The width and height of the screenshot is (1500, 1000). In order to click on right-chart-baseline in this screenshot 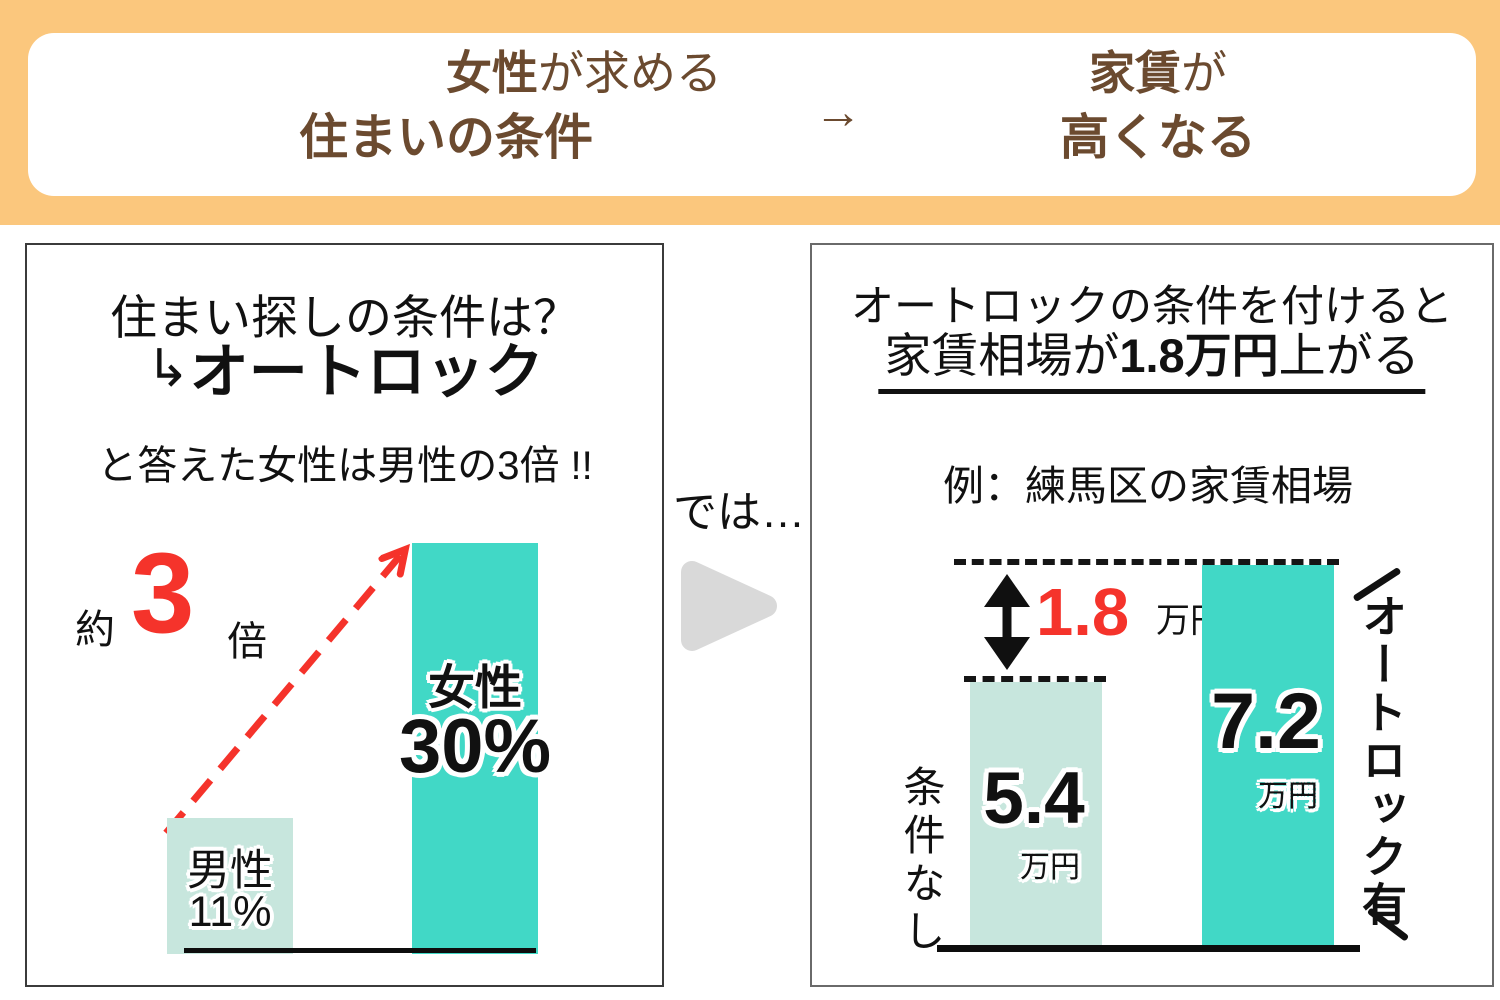, I will do `click(1148, 948)`.